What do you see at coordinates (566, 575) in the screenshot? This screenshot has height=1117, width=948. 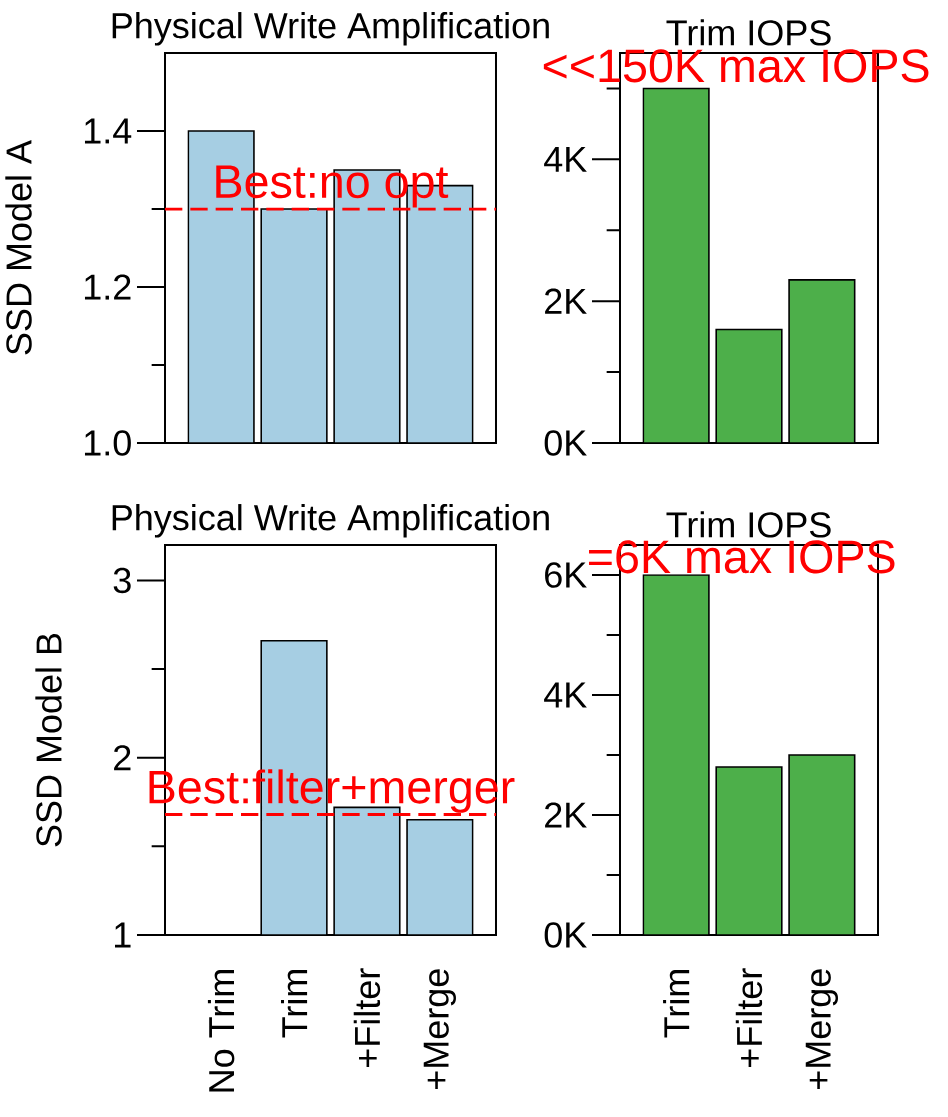 I see `y-tick-label: 6K` at bounding box center [566, 575].